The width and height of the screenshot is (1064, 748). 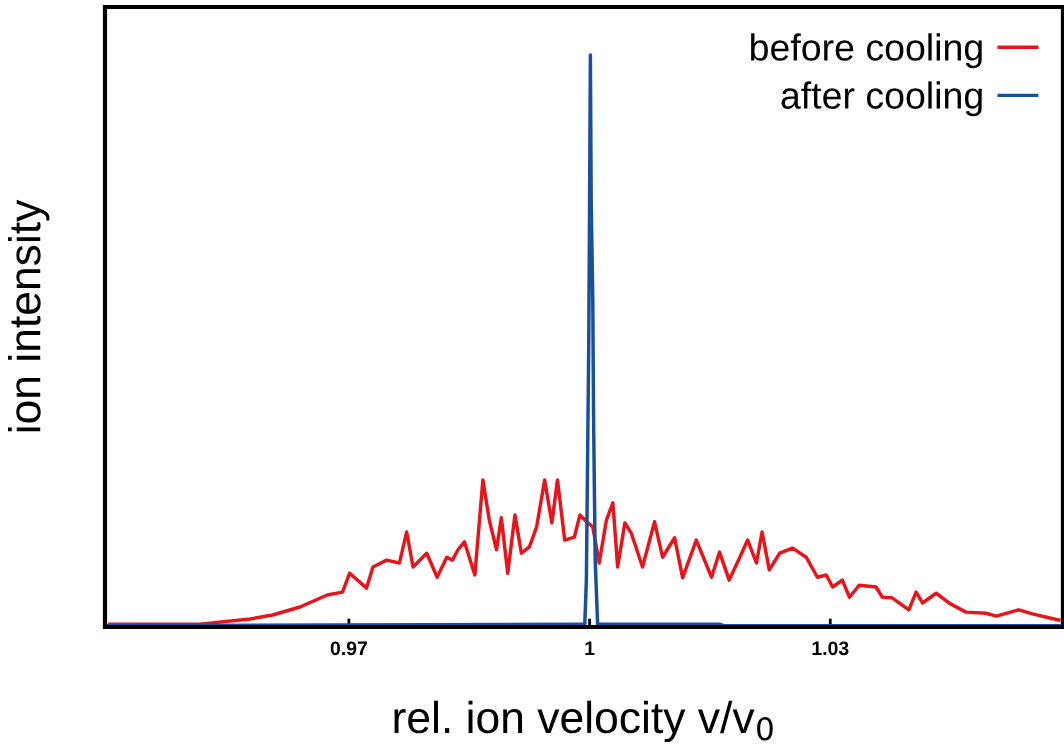 I want to click on y-axis-title: ion intensity, so click(x=29, y=315).